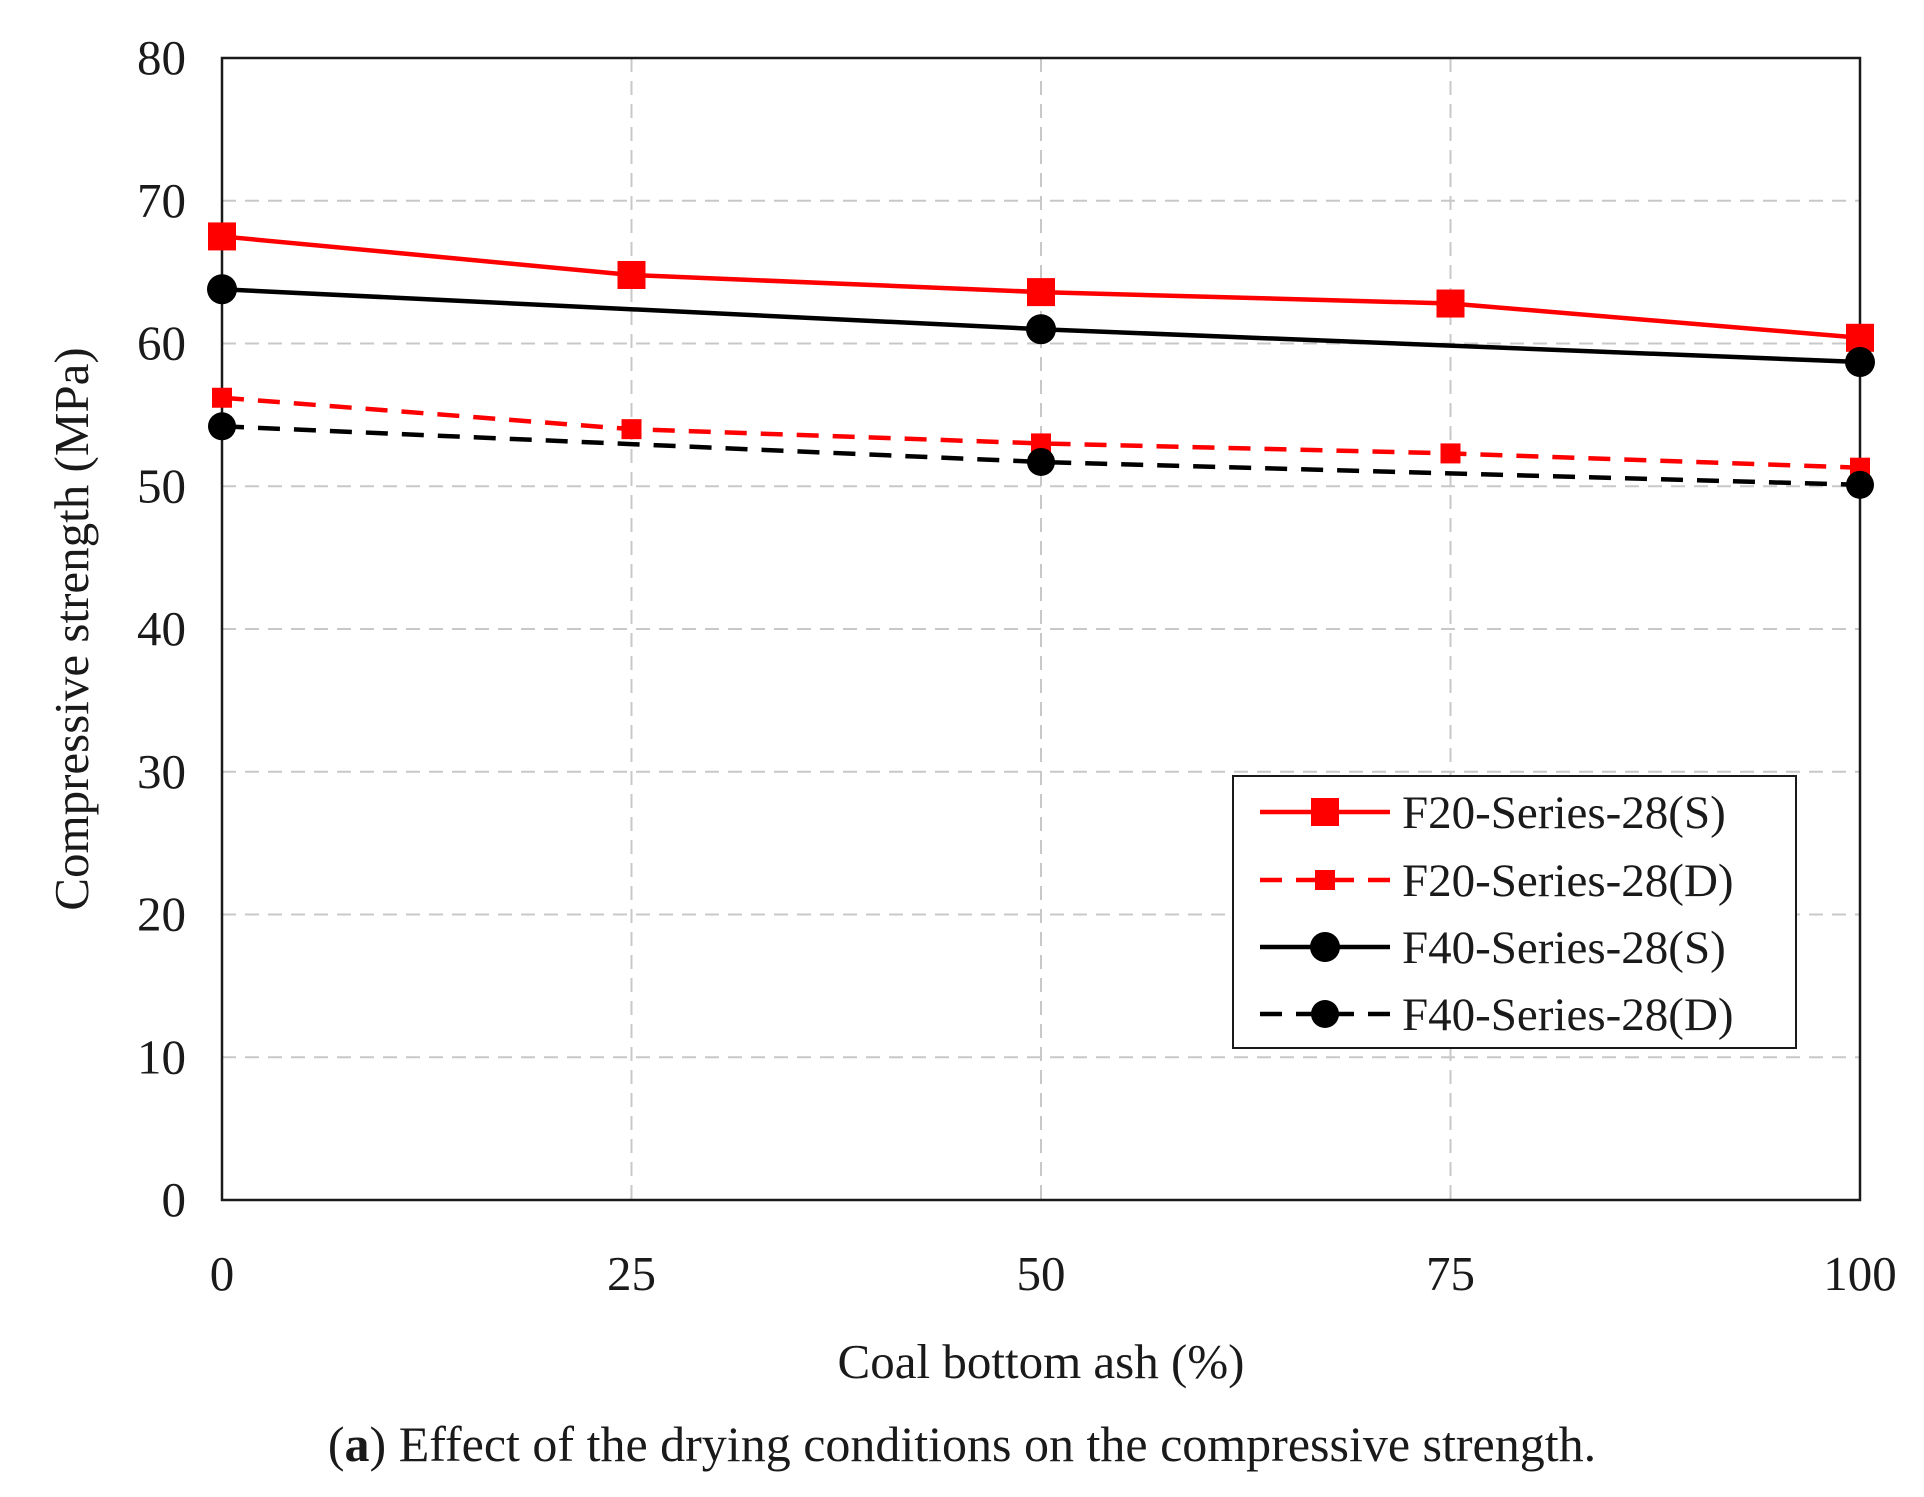 The width and height of the screenshot is (1924, 1497). Describe the element at coordinates (174, 1199) in the screenshot. I see `y-tick-label: 0` at that location.